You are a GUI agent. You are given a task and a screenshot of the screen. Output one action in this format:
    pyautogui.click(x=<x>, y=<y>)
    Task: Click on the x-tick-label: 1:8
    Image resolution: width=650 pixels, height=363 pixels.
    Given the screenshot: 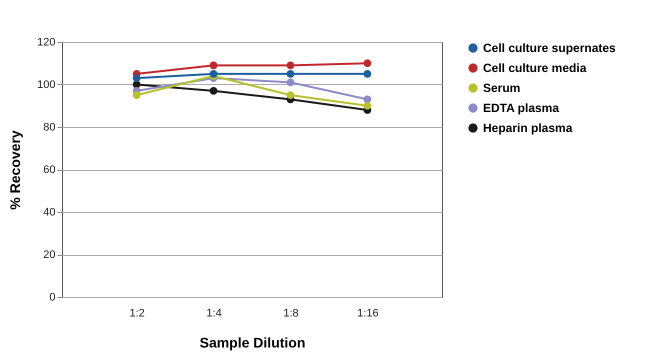 What is the action you would take?
    pyautogui.click(x=291, y=314)
    